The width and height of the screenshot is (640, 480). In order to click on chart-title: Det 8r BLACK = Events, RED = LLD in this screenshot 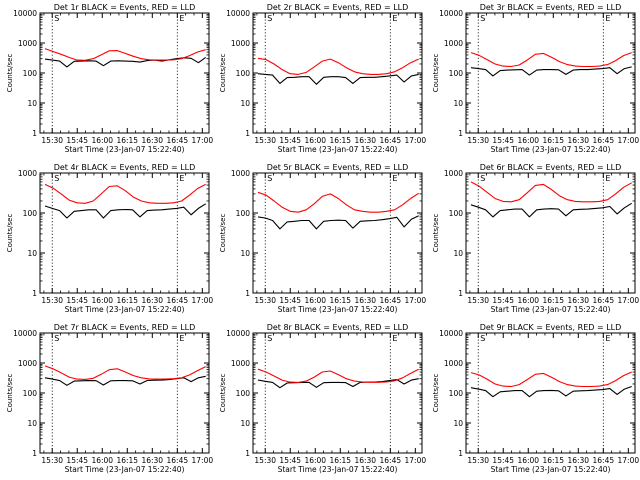, I will do `click(338, 327)`.